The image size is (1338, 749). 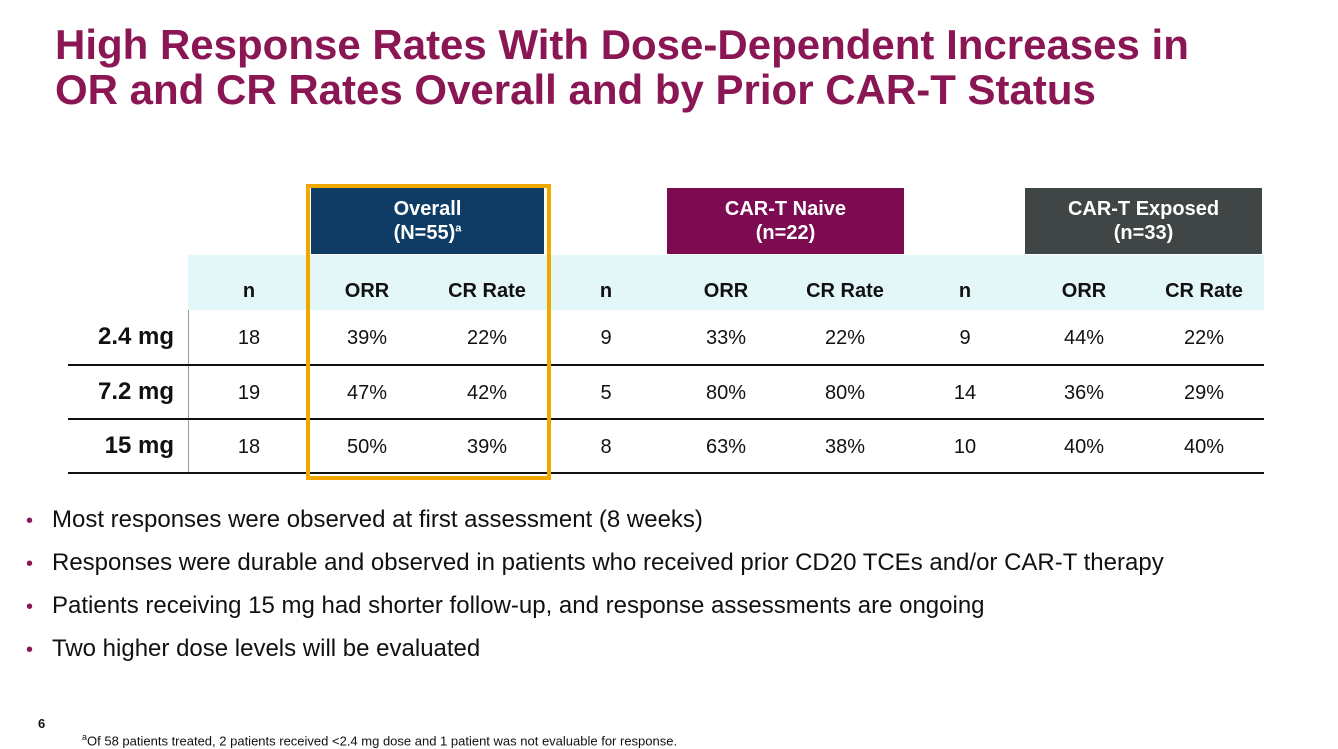 I want to click on group-header-cart-exposed-label: CAR-T Exposed, so click(x=1143, y=209).